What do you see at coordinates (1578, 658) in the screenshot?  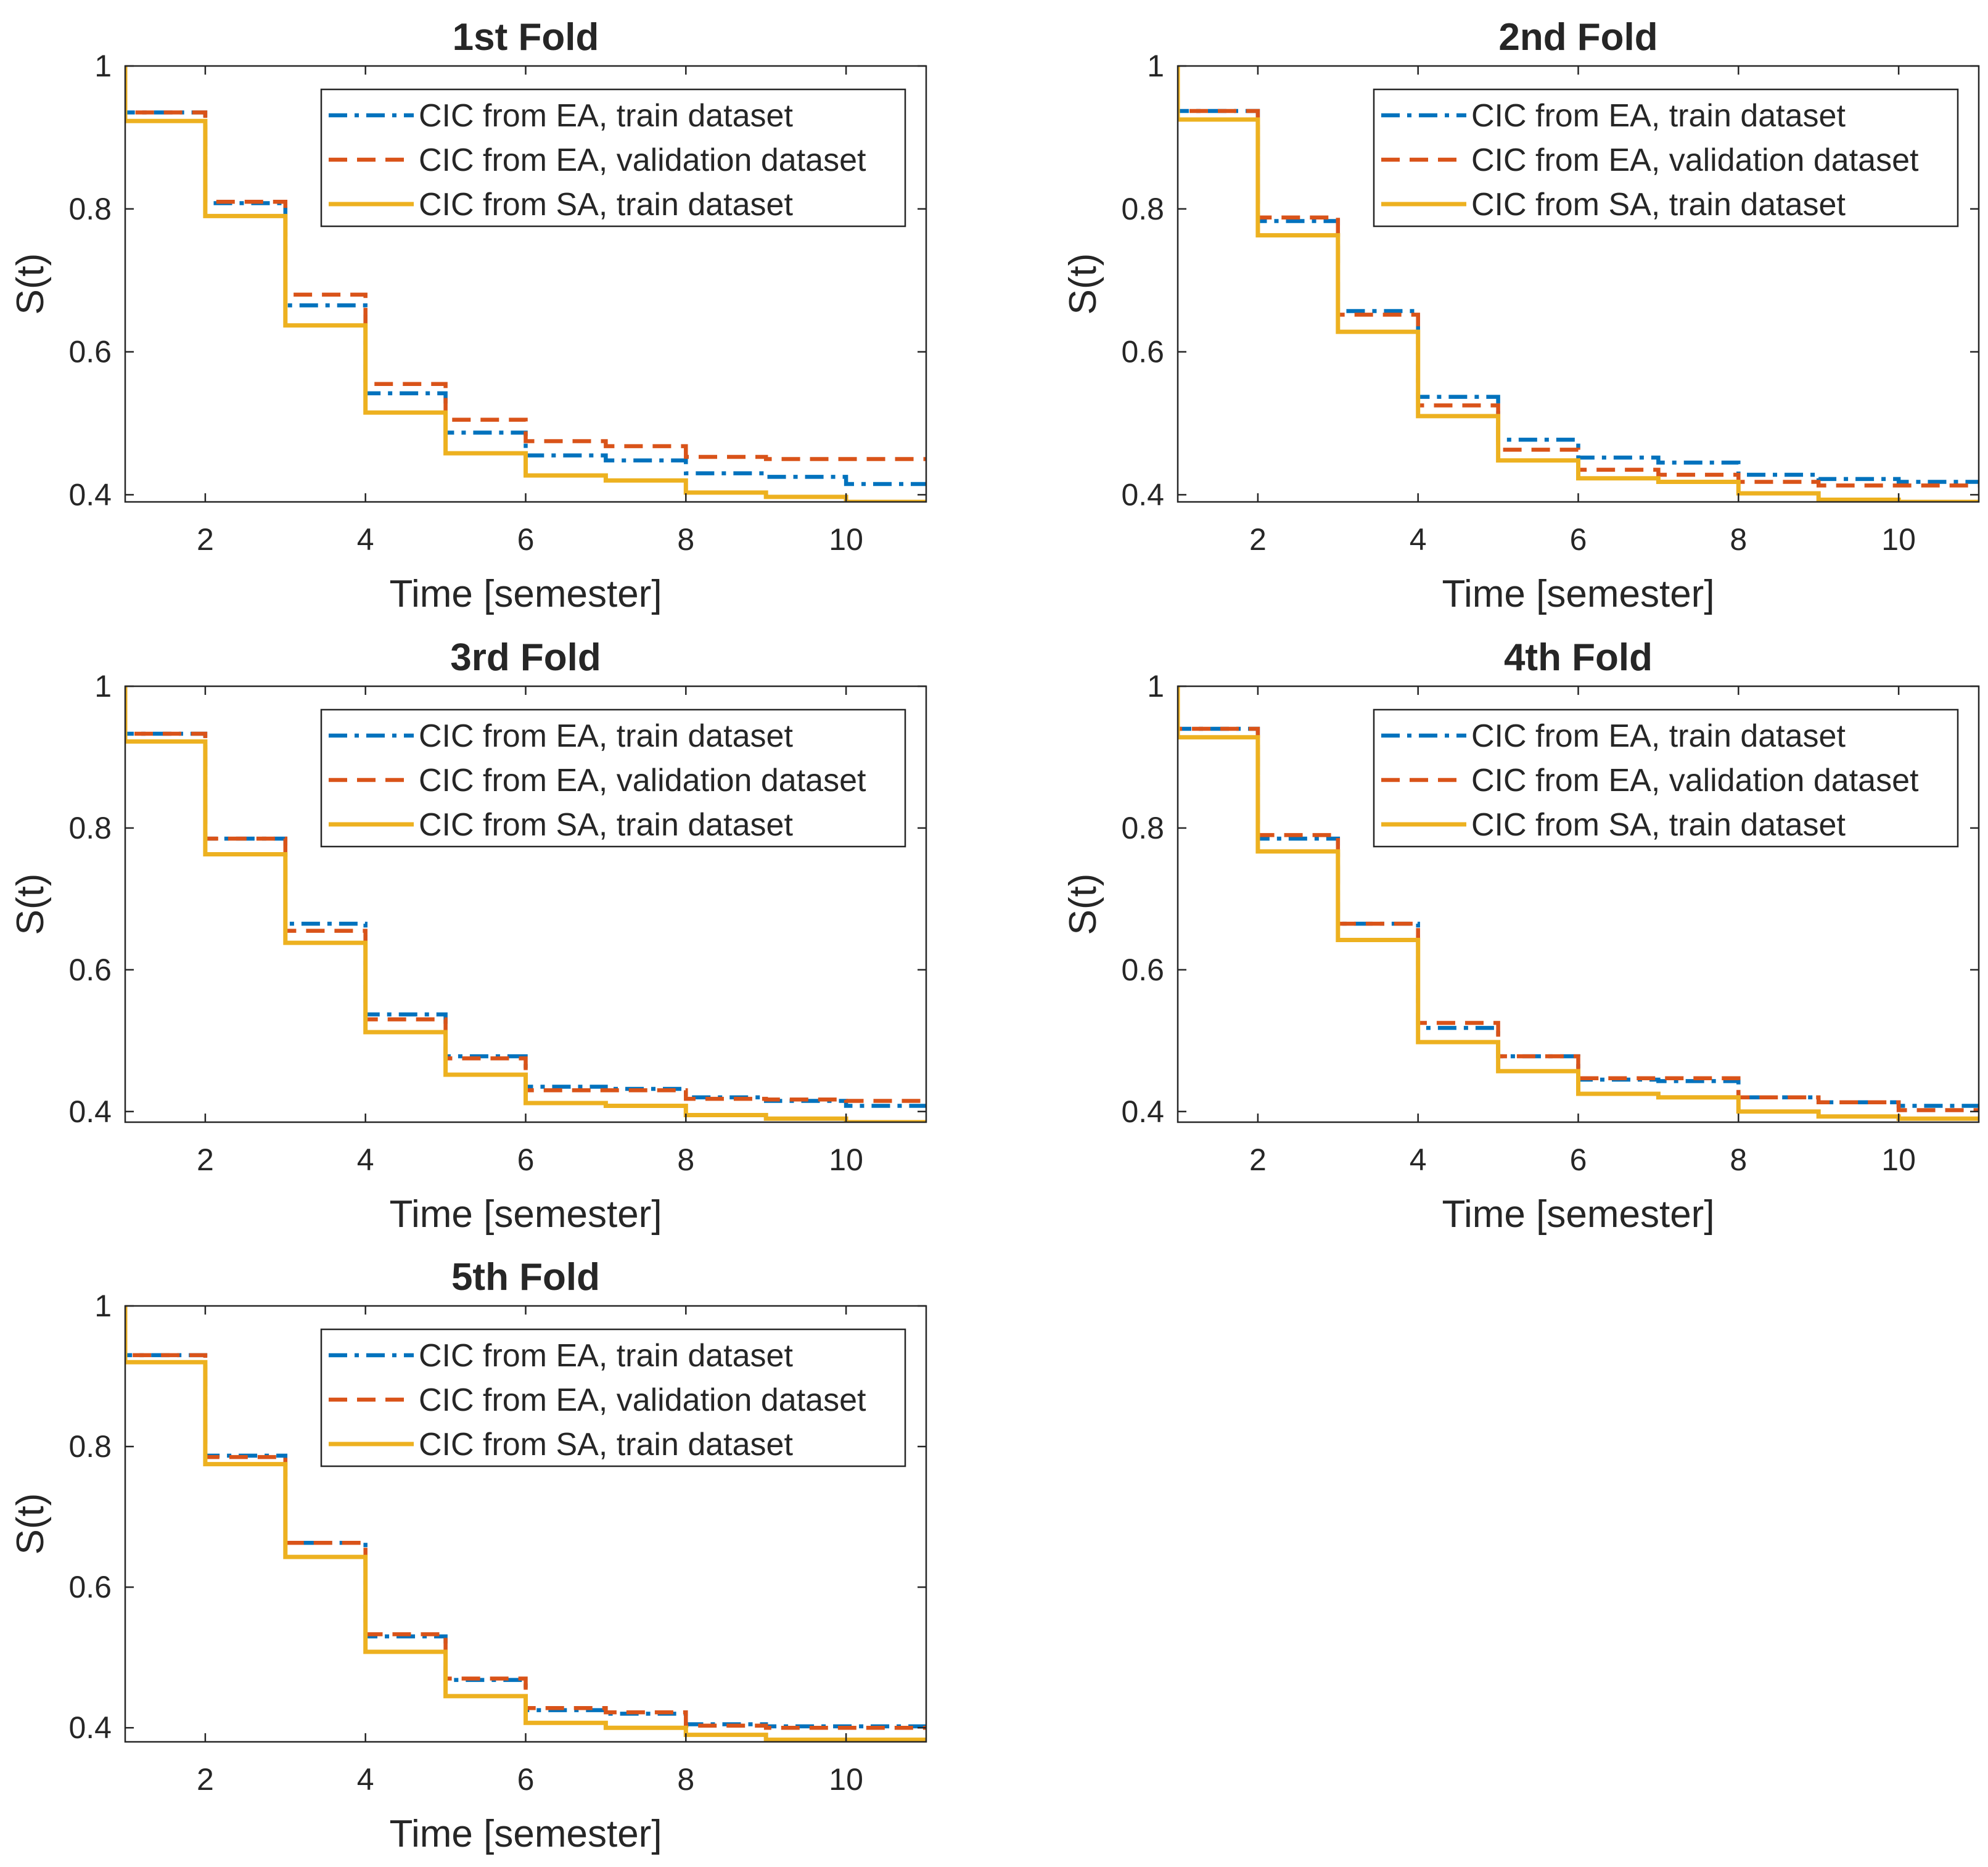 I see `chart-title: 4th Fold` at bounding box center [1578, 658].